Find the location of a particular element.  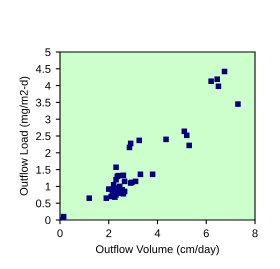

y-tick-label: 3 is located at coordinates (47, 119).